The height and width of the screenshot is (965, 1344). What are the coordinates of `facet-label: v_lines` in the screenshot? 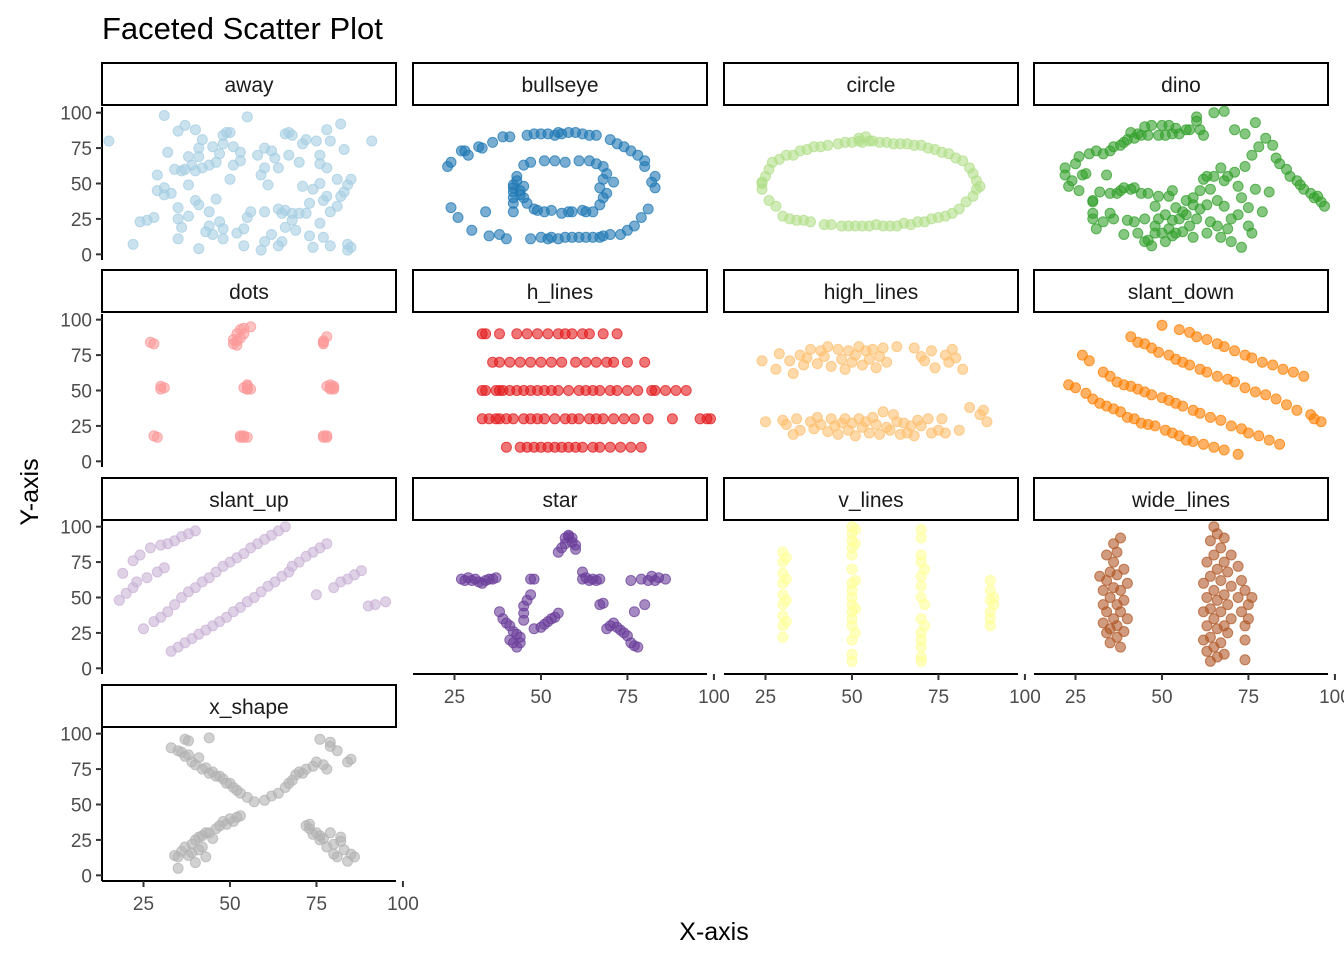 It's located at (870, 500).